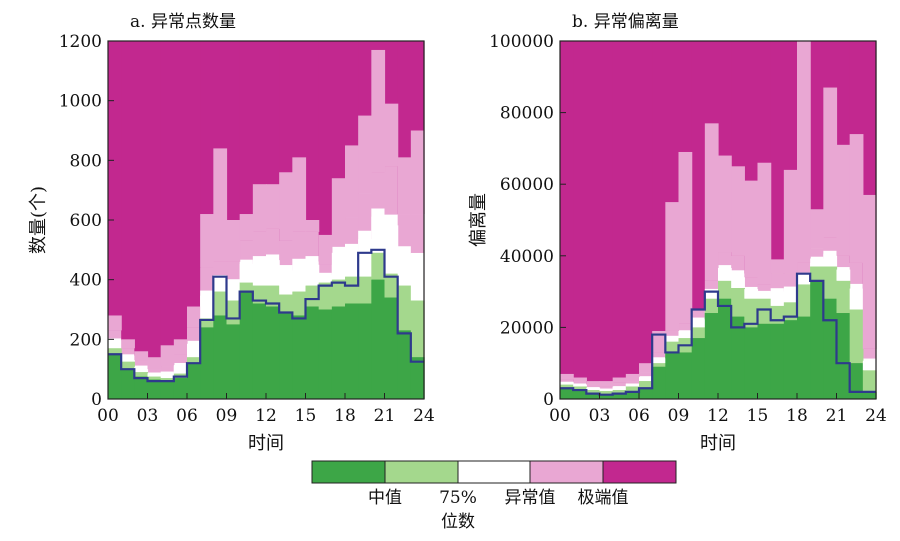 This screenshot has height=541, width=900. I want to click on a-y-tick-label: 1000, so click(80, 102).